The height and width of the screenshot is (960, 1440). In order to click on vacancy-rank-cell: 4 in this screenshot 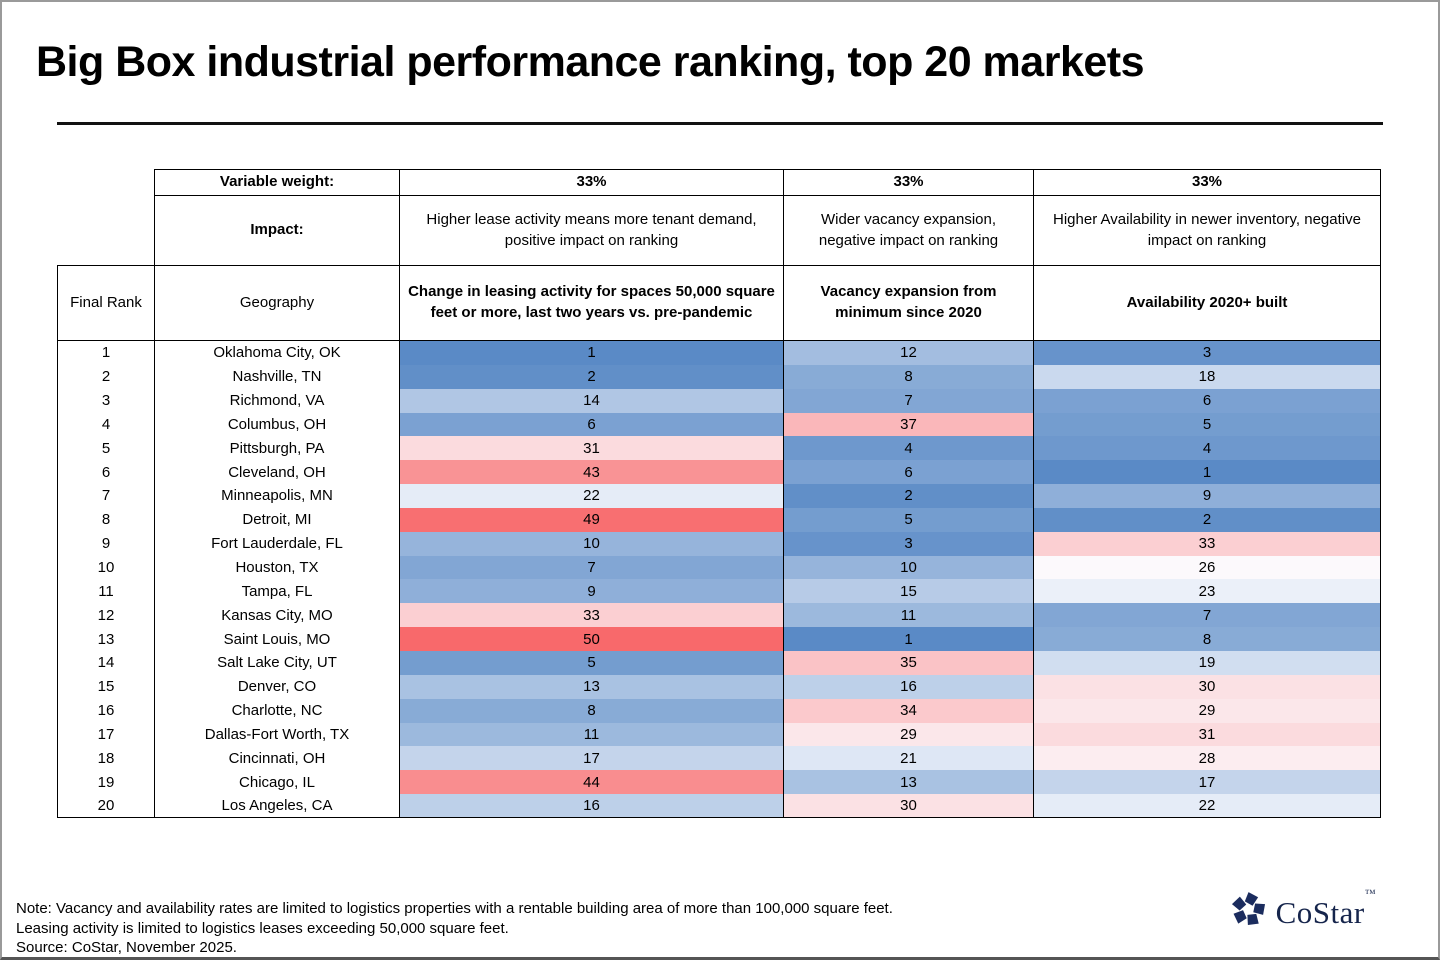, I will do `click(908, 448)`.